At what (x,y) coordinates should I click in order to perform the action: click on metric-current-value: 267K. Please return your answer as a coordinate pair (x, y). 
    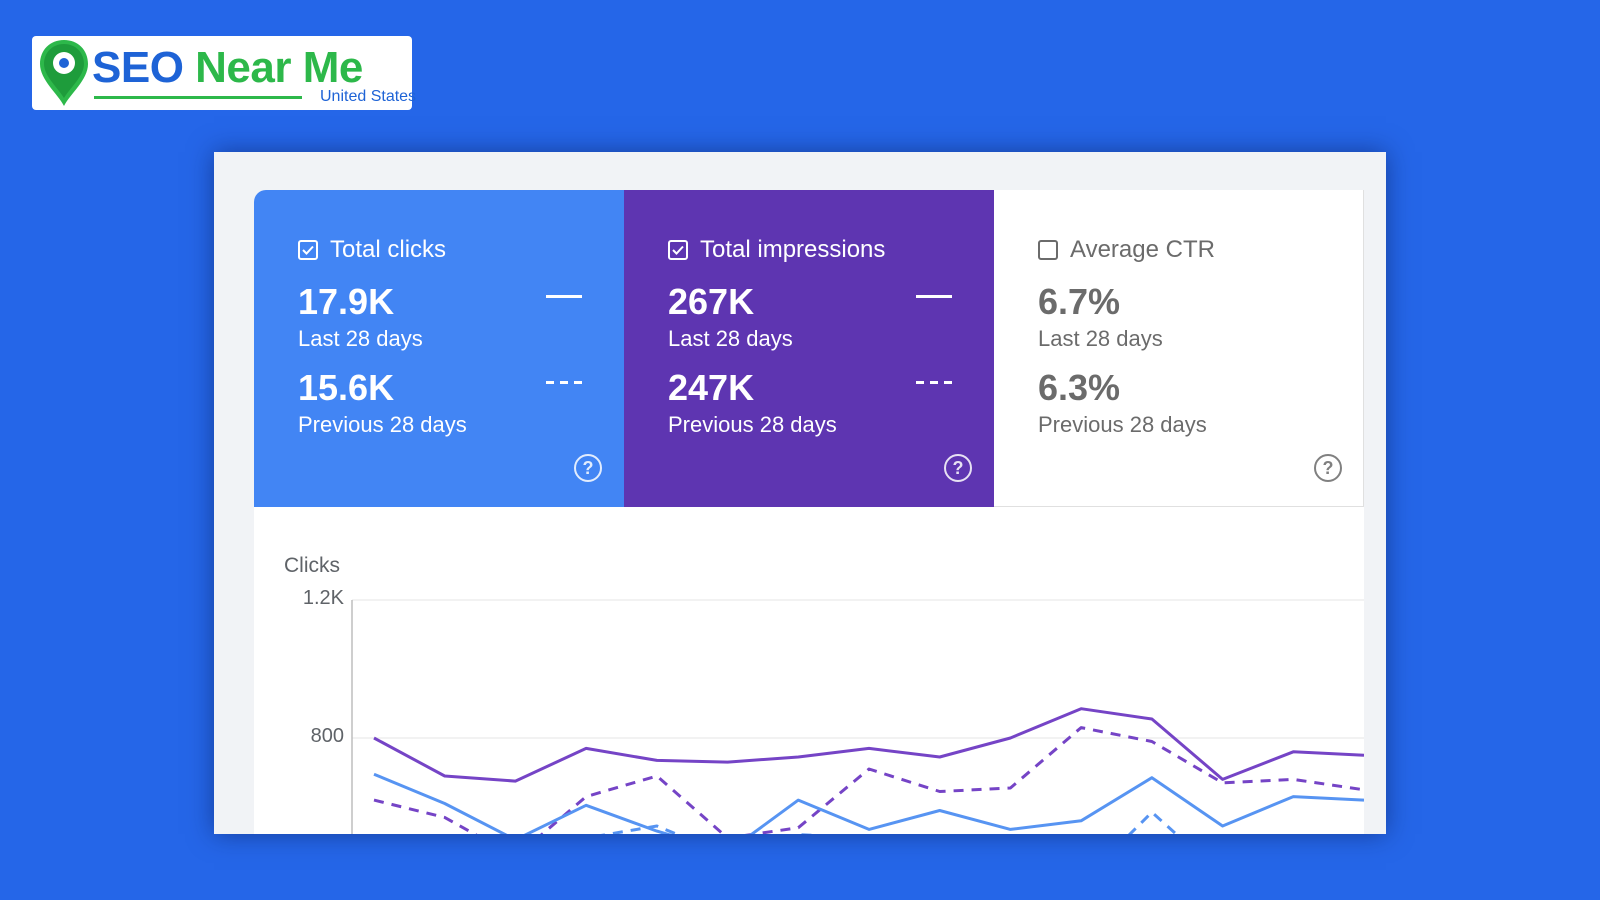
    Looking at the image, I should click on (711, 301).